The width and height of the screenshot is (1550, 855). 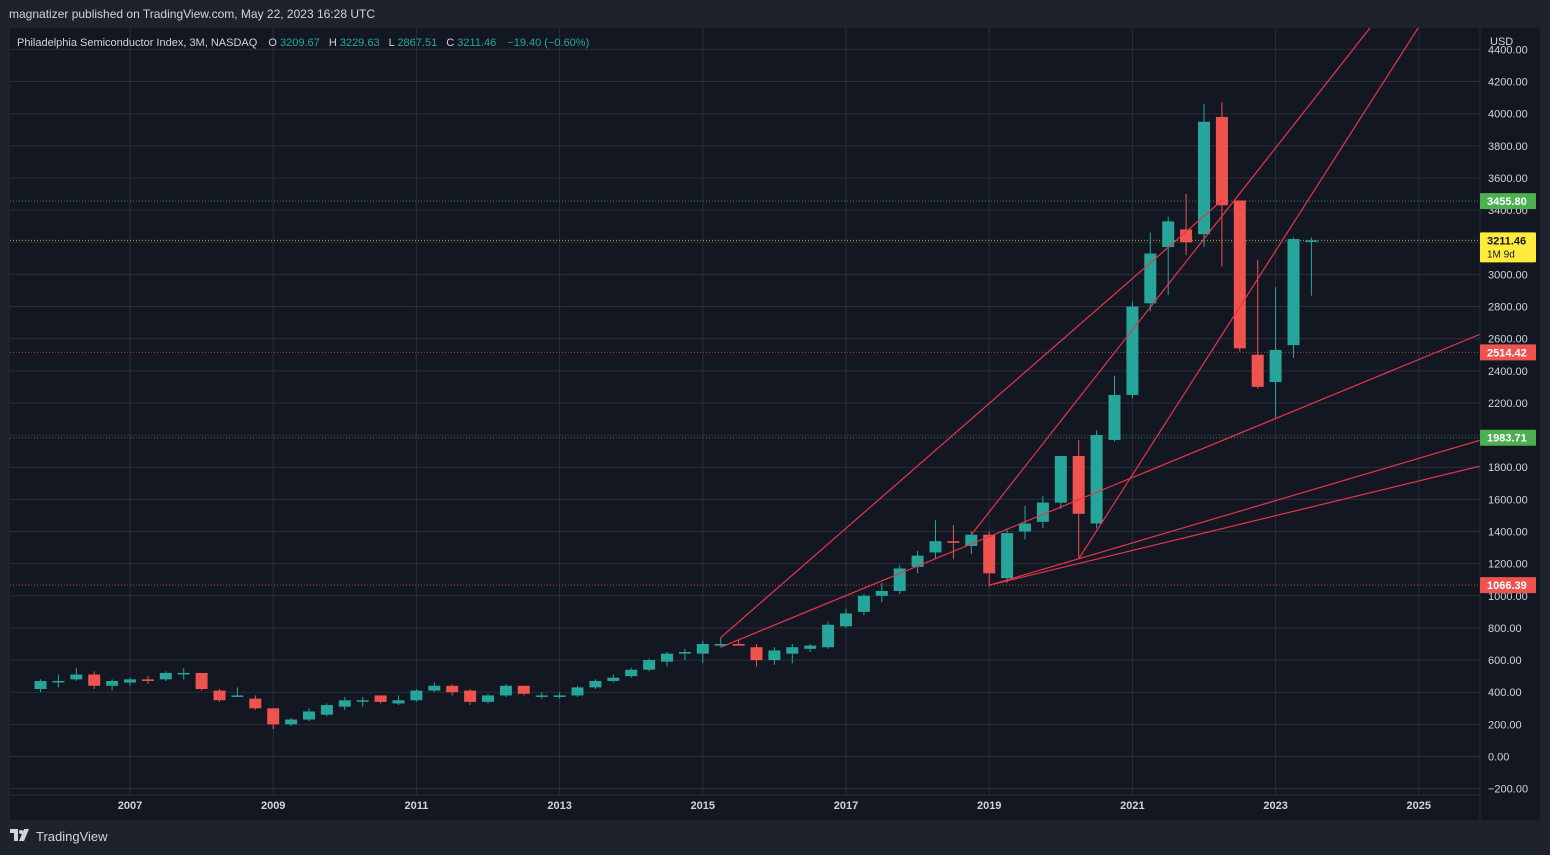 What do you see at coordinates (559, 806) in the screenshot?
I see `x-tick-label: 2013` at bounding box center [559, 806].